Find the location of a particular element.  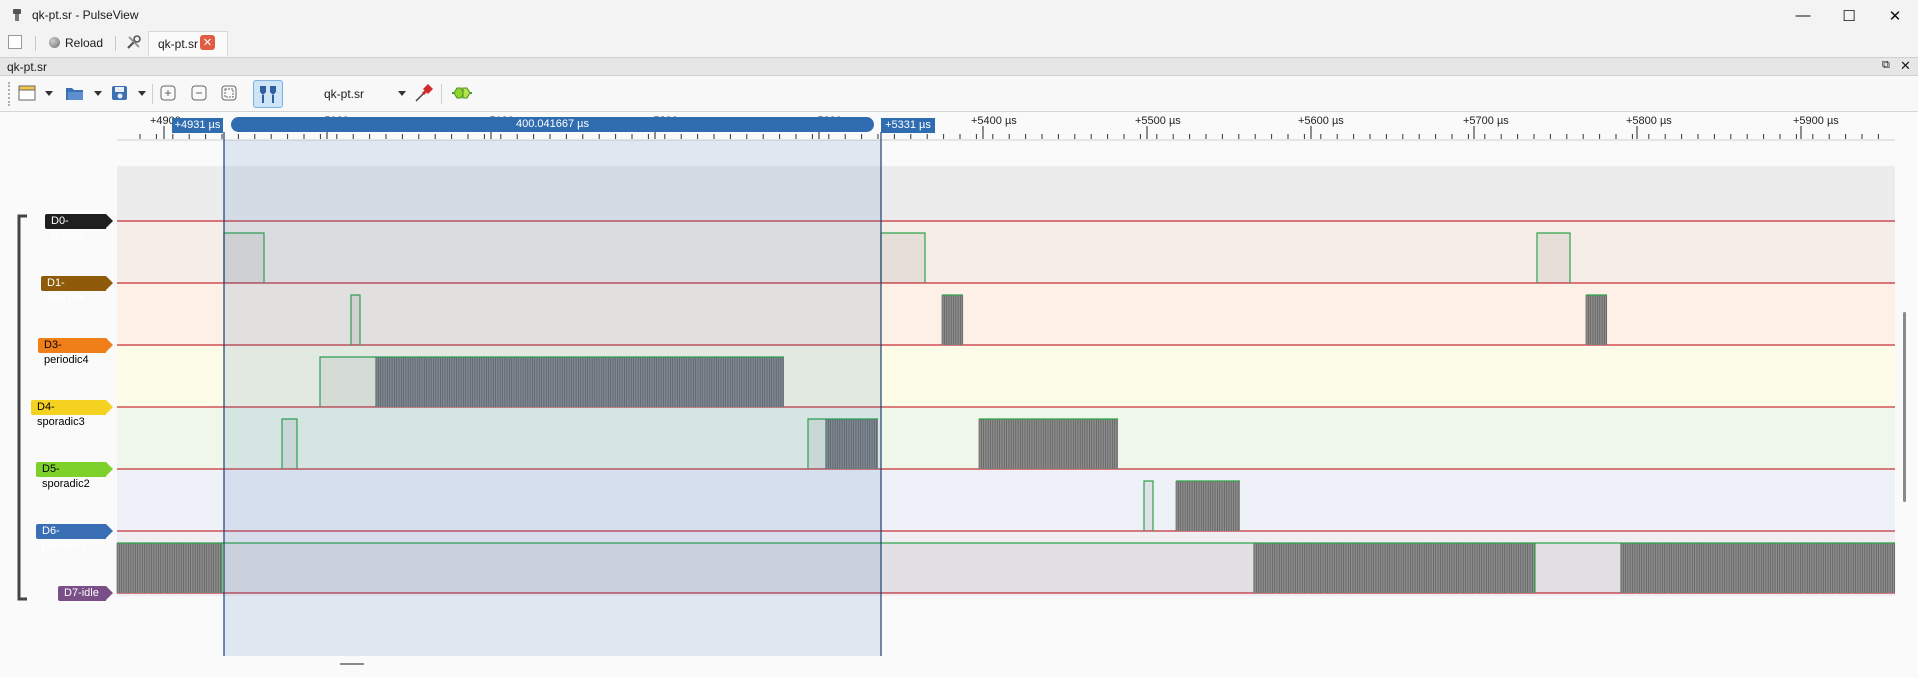

close-button: ✕ is located at coordinates (1895, 16).